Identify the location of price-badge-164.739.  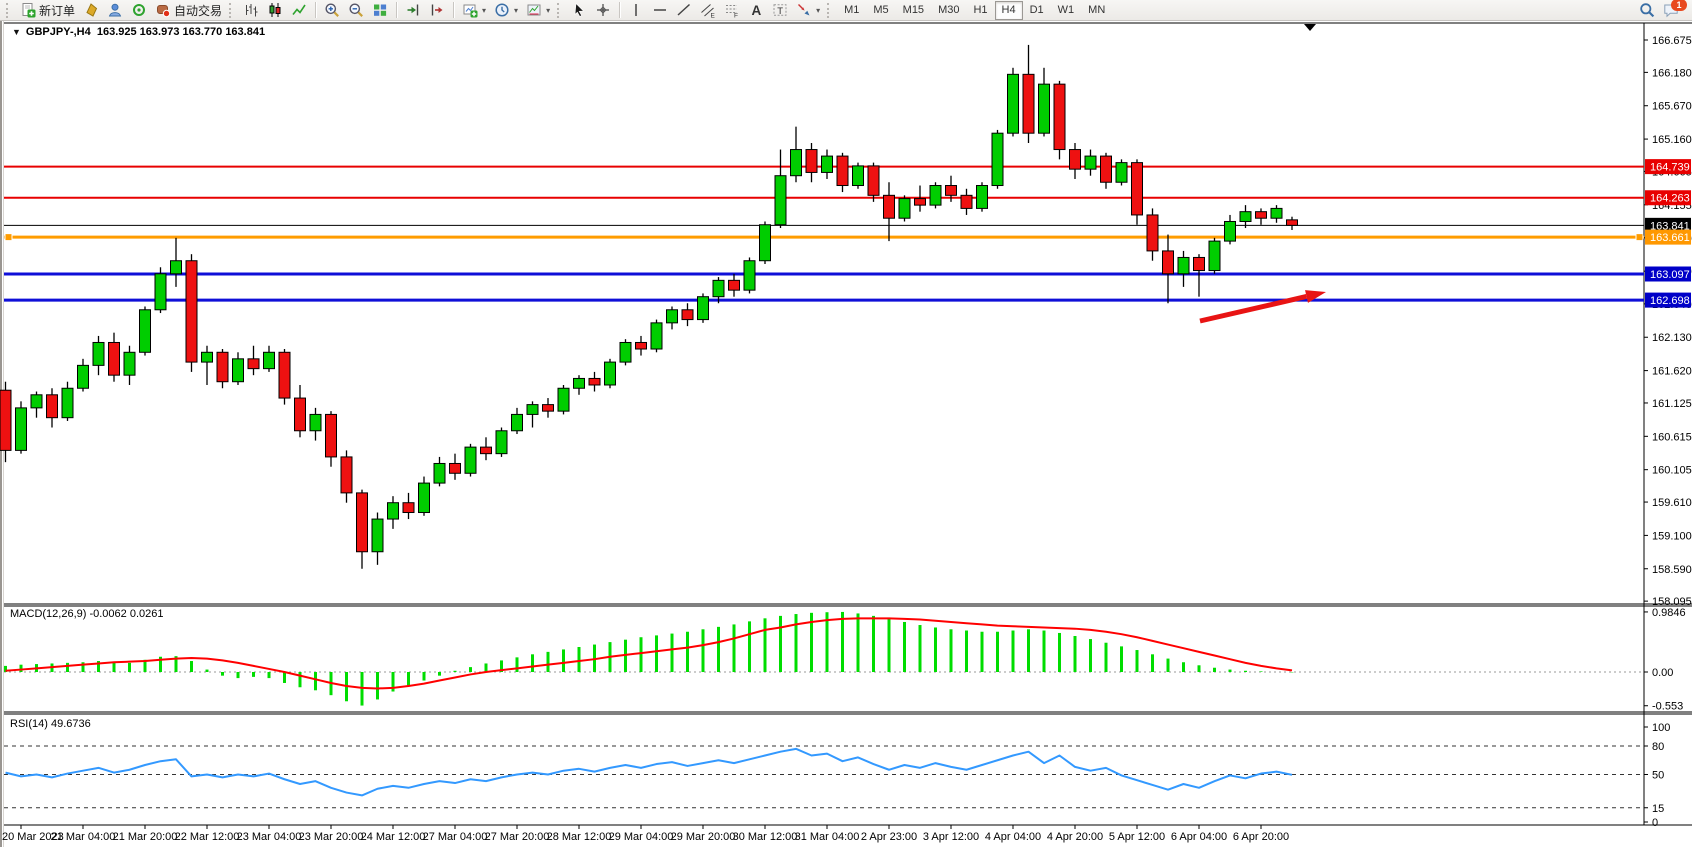
(1668, 167).